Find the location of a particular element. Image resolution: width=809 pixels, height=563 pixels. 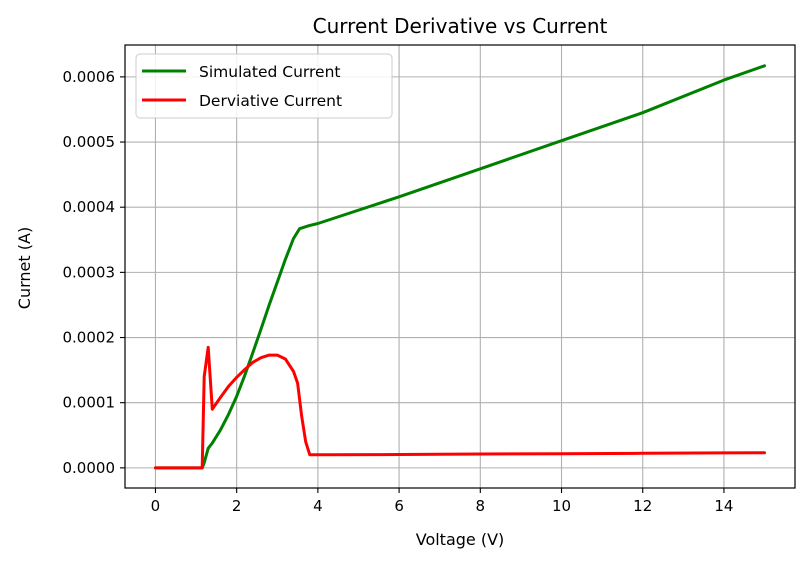

y-tick-label: 0.0005 is located at coordinates (89, 142).